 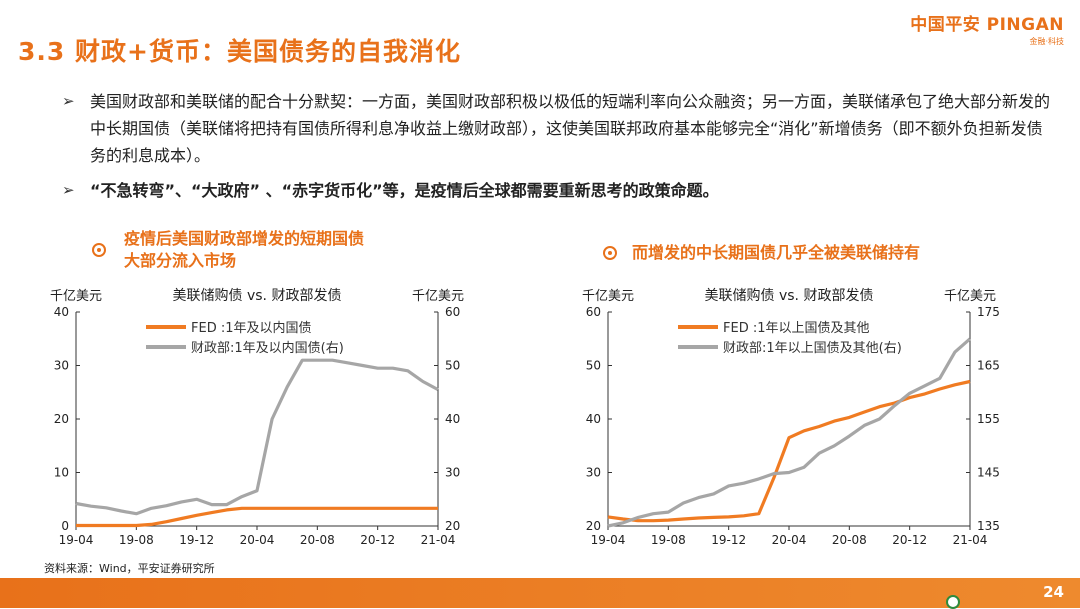 What do you see at coordinates (1046, 41) in the screenshot?
I see `logo-subtext: 金融·科技` at bounding box center [1046, 41].